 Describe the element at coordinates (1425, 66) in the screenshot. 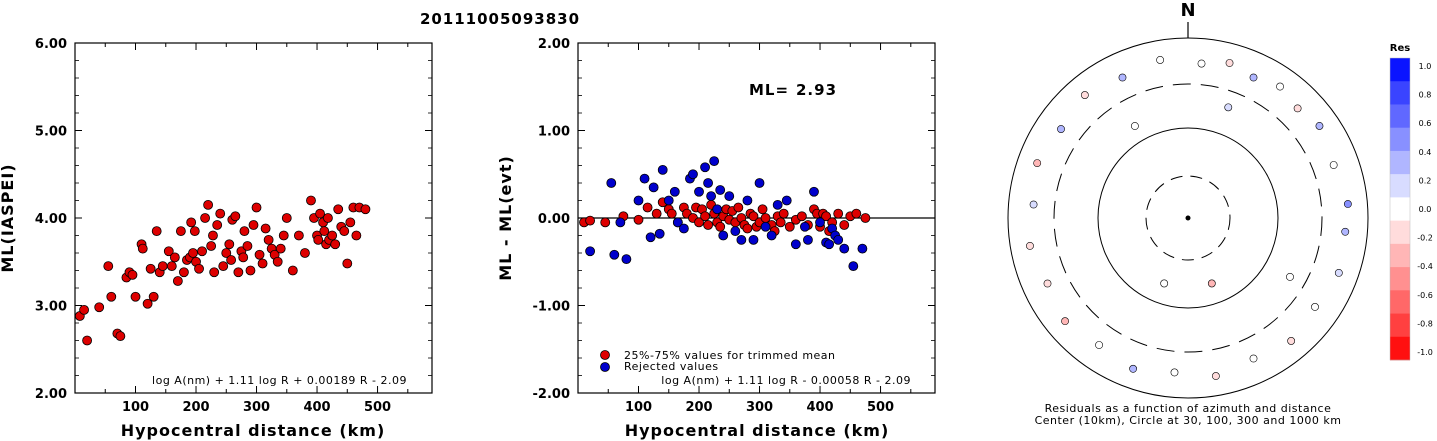

I see `colorbar-tick-label: 1.0` at that location.